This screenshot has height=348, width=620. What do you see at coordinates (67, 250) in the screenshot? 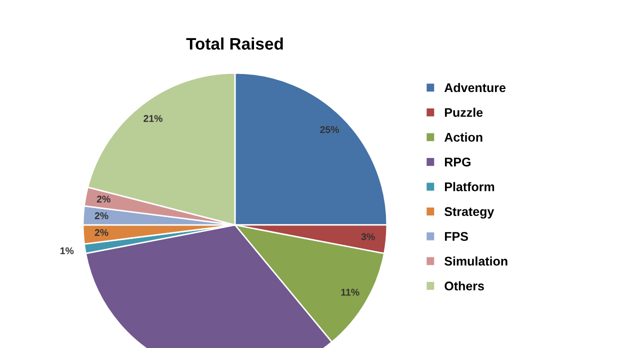
I see `data-label: 1%` at bounding box center [67, 250].